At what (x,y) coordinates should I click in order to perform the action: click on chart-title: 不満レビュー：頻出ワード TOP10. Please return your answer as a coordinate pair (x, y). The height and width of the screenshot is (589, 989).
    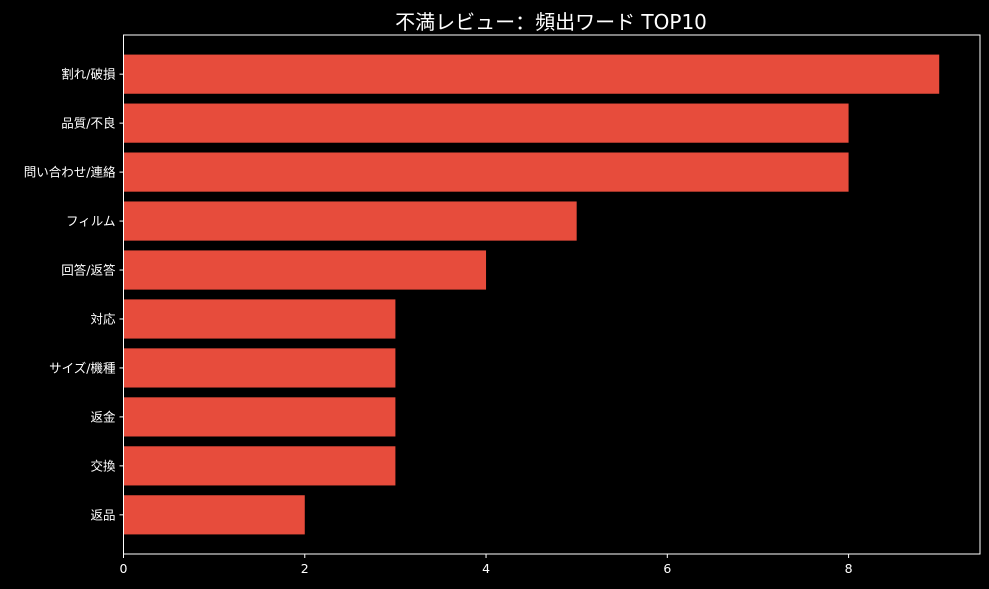
    Looking at the image, I should click on (551, 22).